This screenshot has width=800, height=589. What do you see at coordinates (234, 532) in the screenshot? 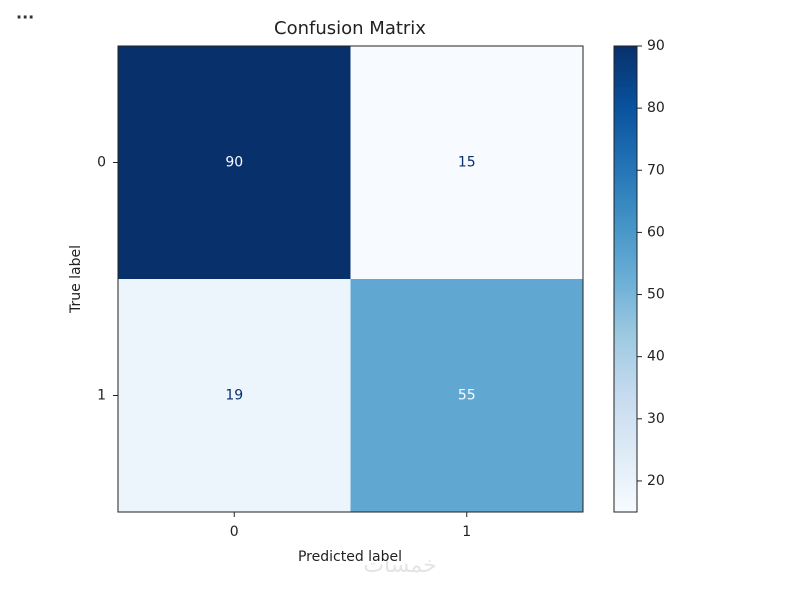
I see `x-tick-label: 0` at bounding box center [234, 532].